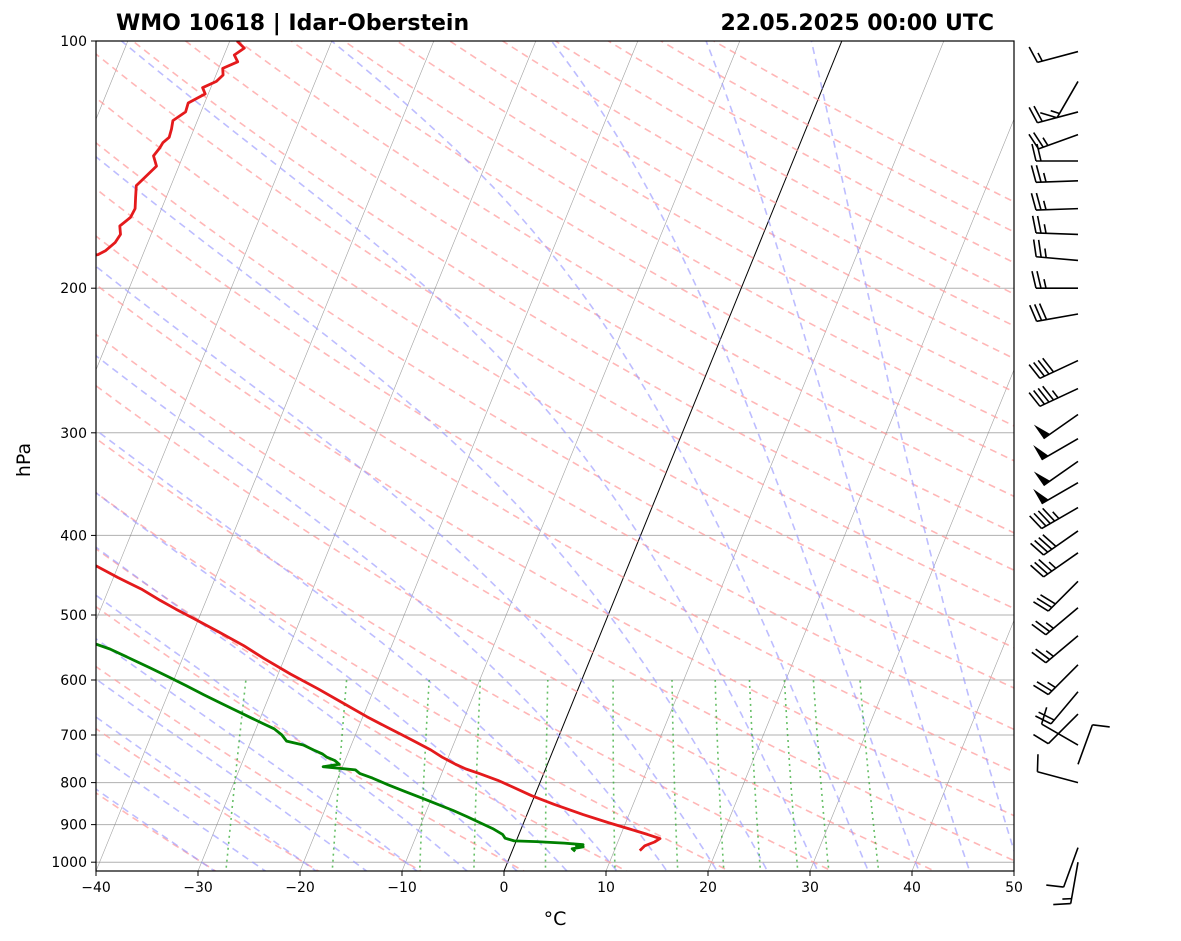 This screenshot has width=1181, height=941. I want to click on y-tick-label: 500, so click(73, 616).